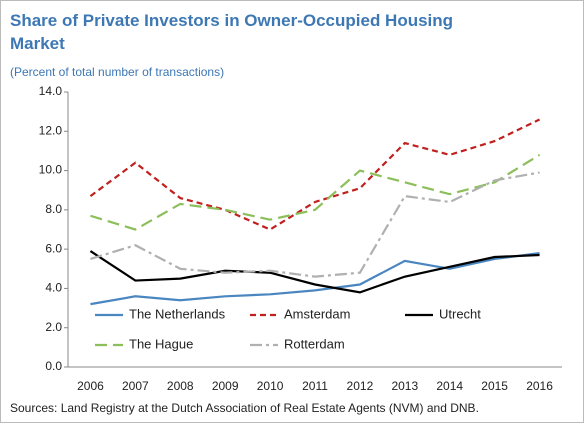 Image resolution: width=584 pixels, height=423 pixels. I want to click on x-tick-label: 2013, so click(404, 386).